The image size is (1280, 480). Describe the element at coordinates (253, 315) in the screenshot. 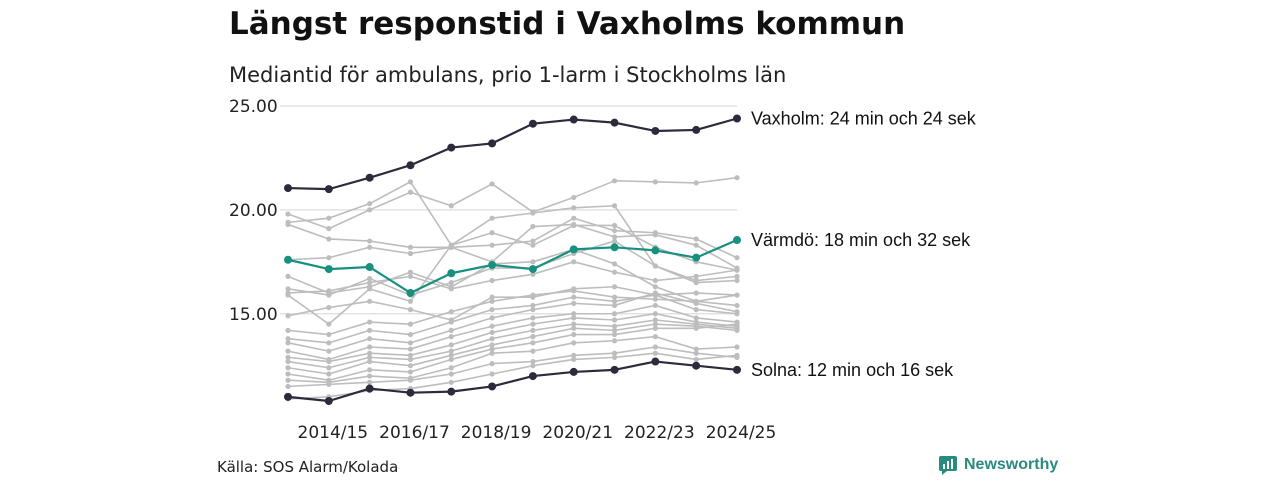

I see `y-tick-label: 15.00` at that location.